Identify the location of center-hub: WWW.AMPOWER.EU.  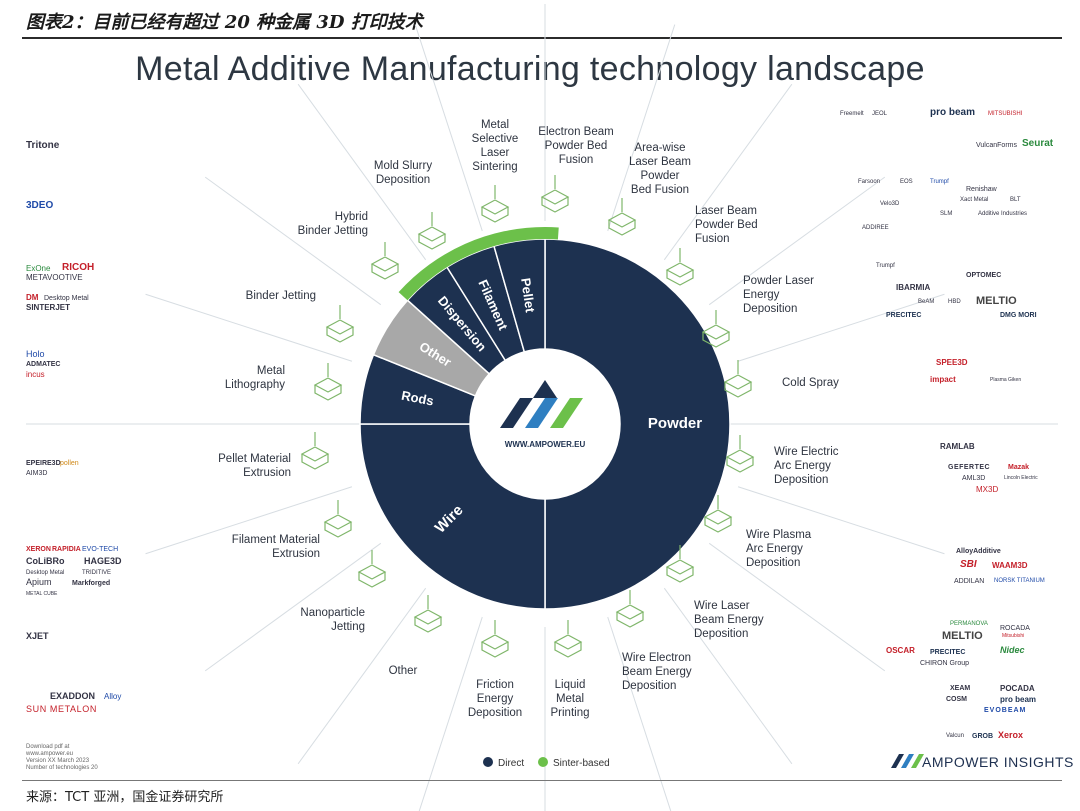
(545, 424).